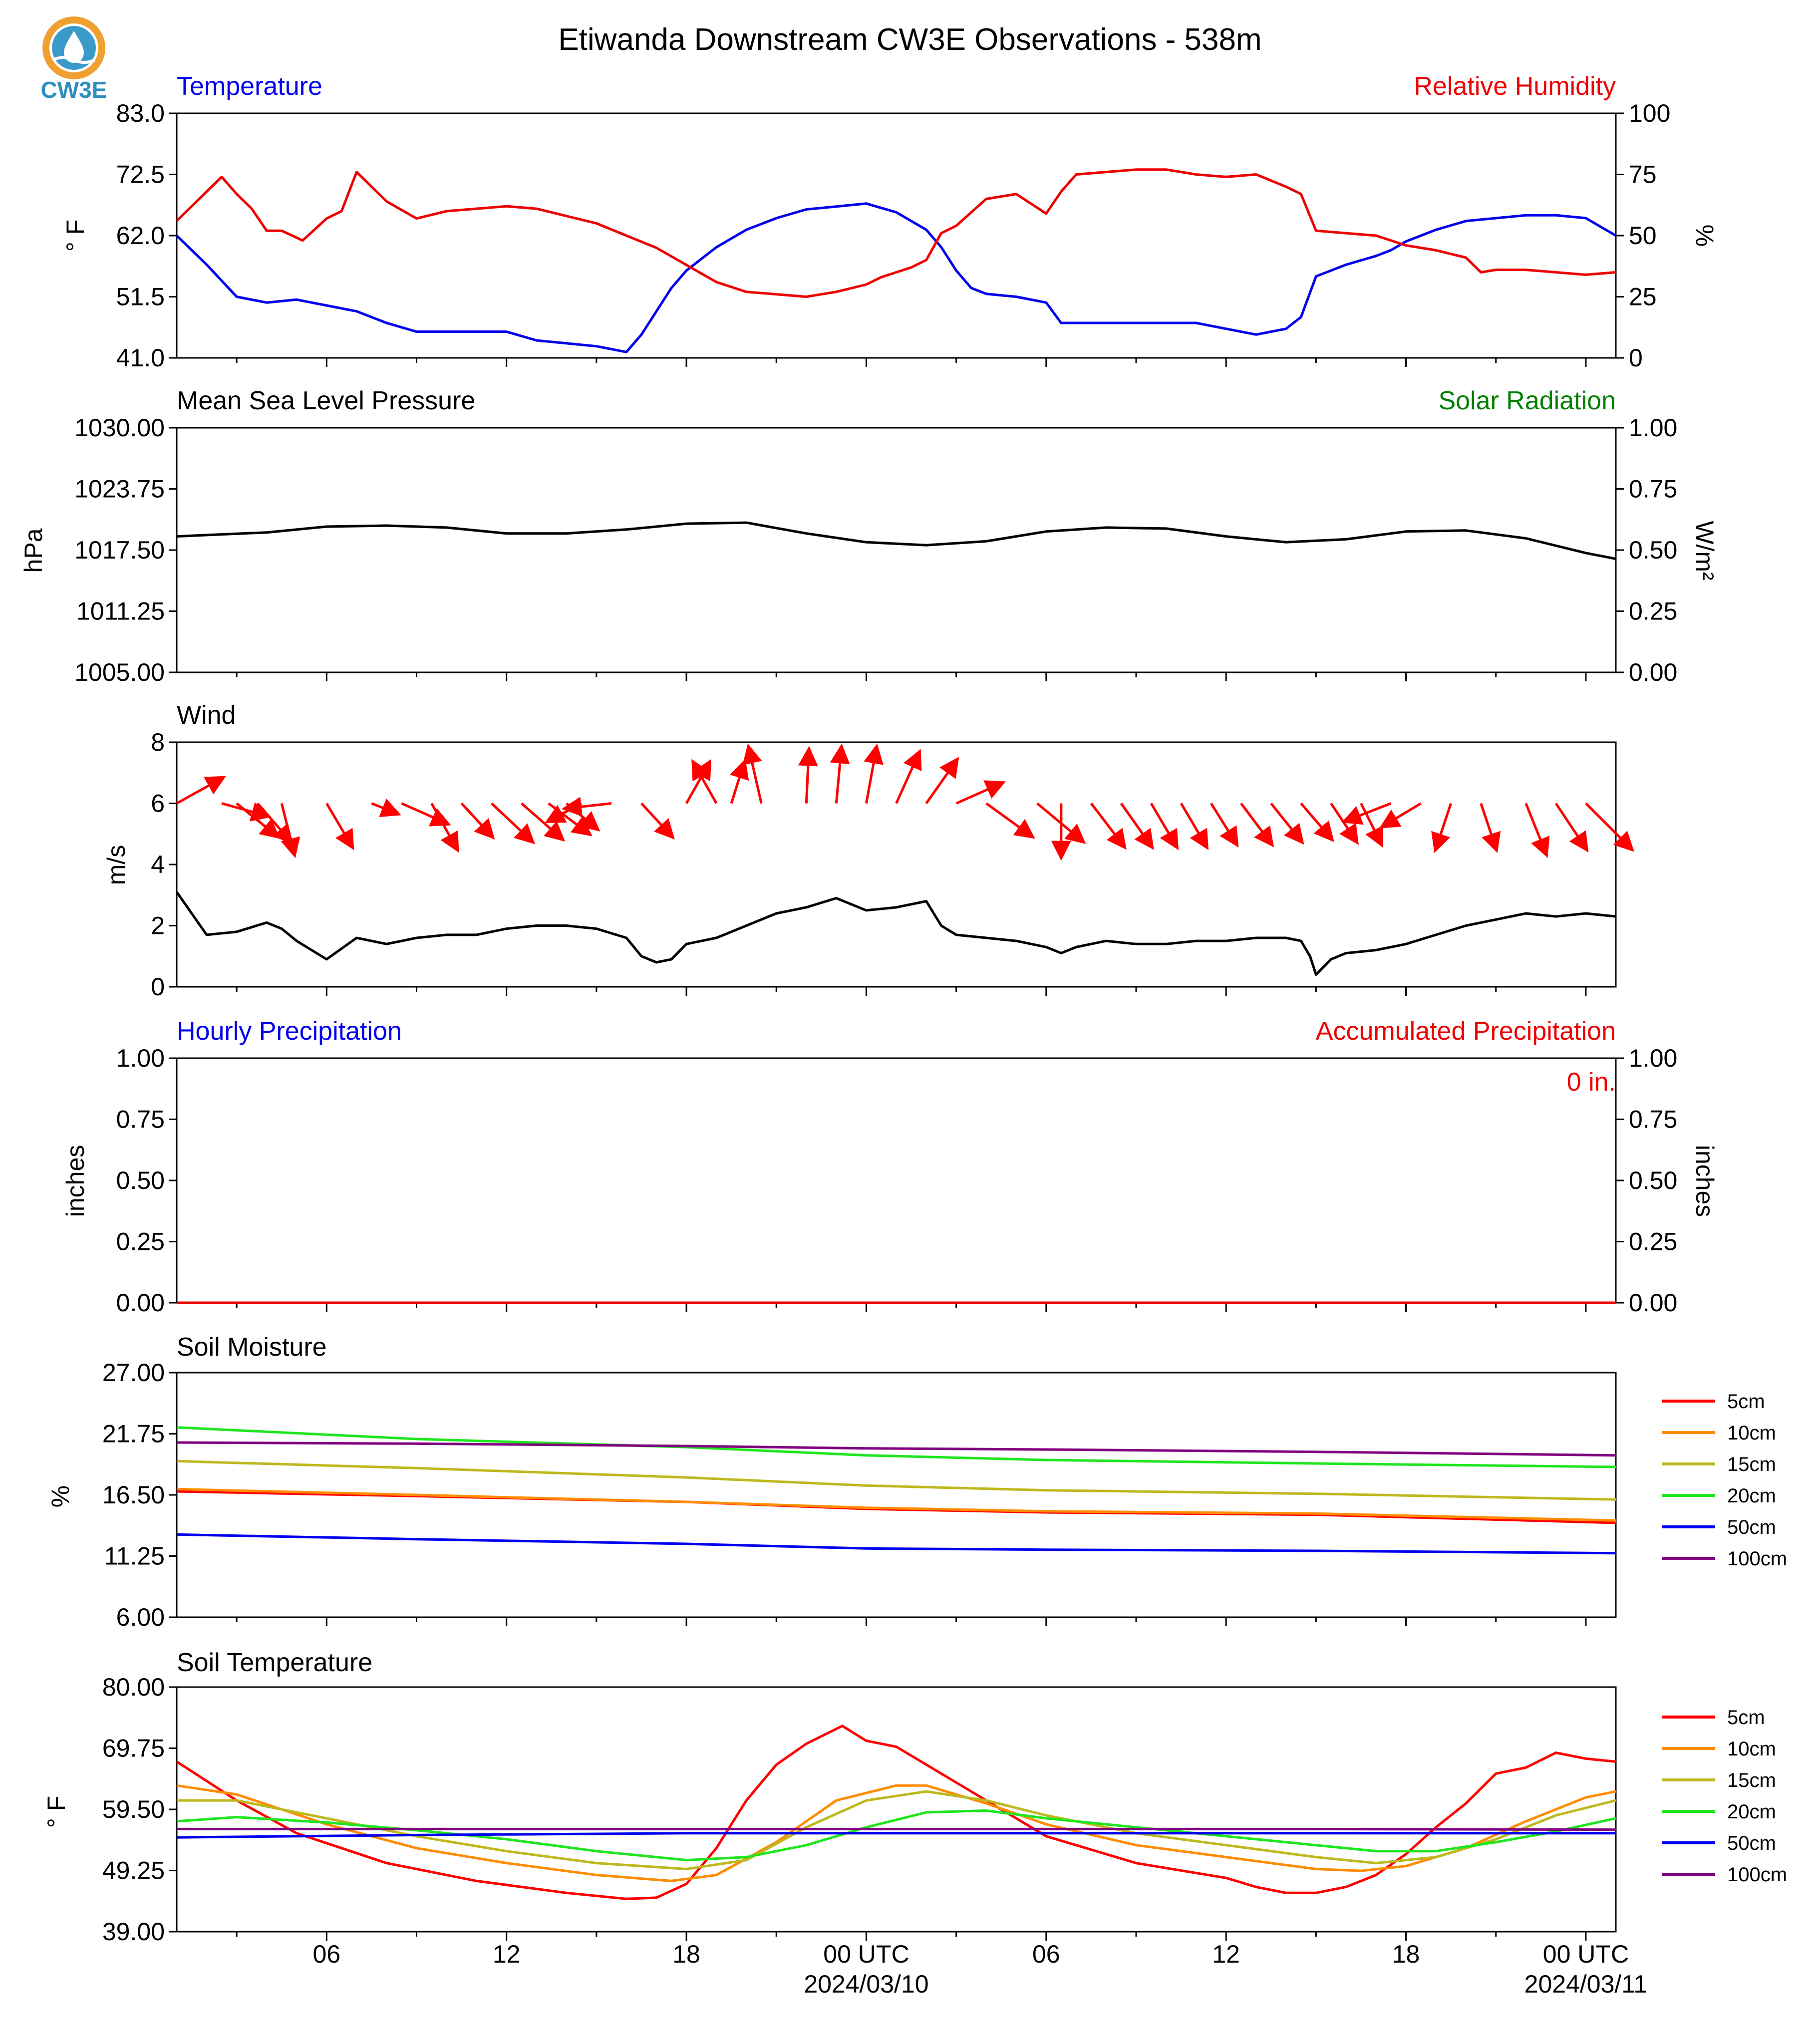  Describe the element at coordinates (249, 86) in the screenshot. I see `temperature-title: Temperature` at that location.